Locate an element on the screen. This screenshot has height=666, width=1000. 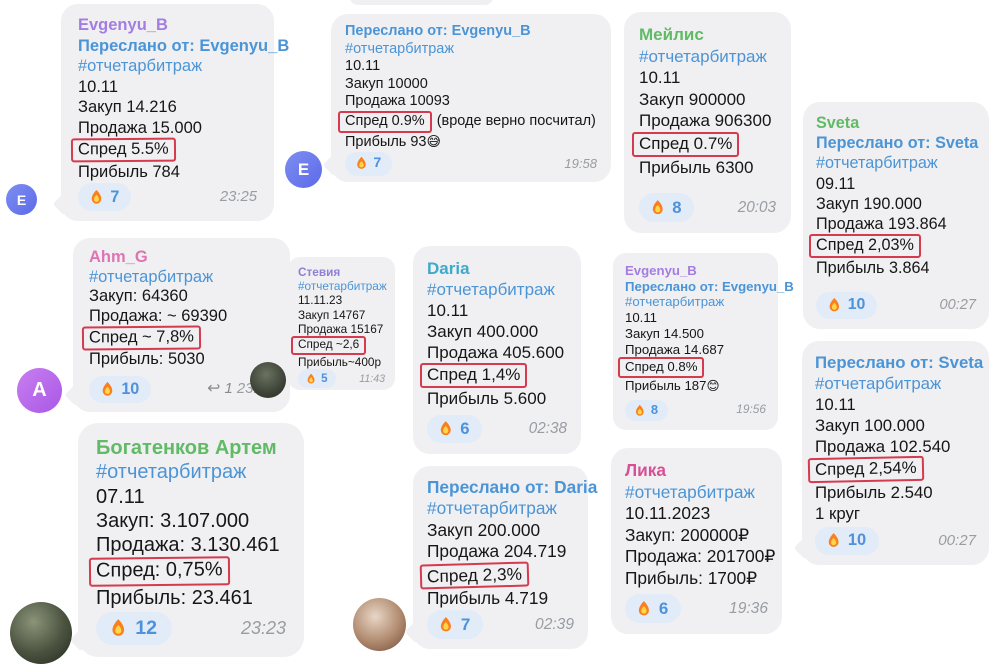
sender-name: Daria is located at coordinates (448, 268).